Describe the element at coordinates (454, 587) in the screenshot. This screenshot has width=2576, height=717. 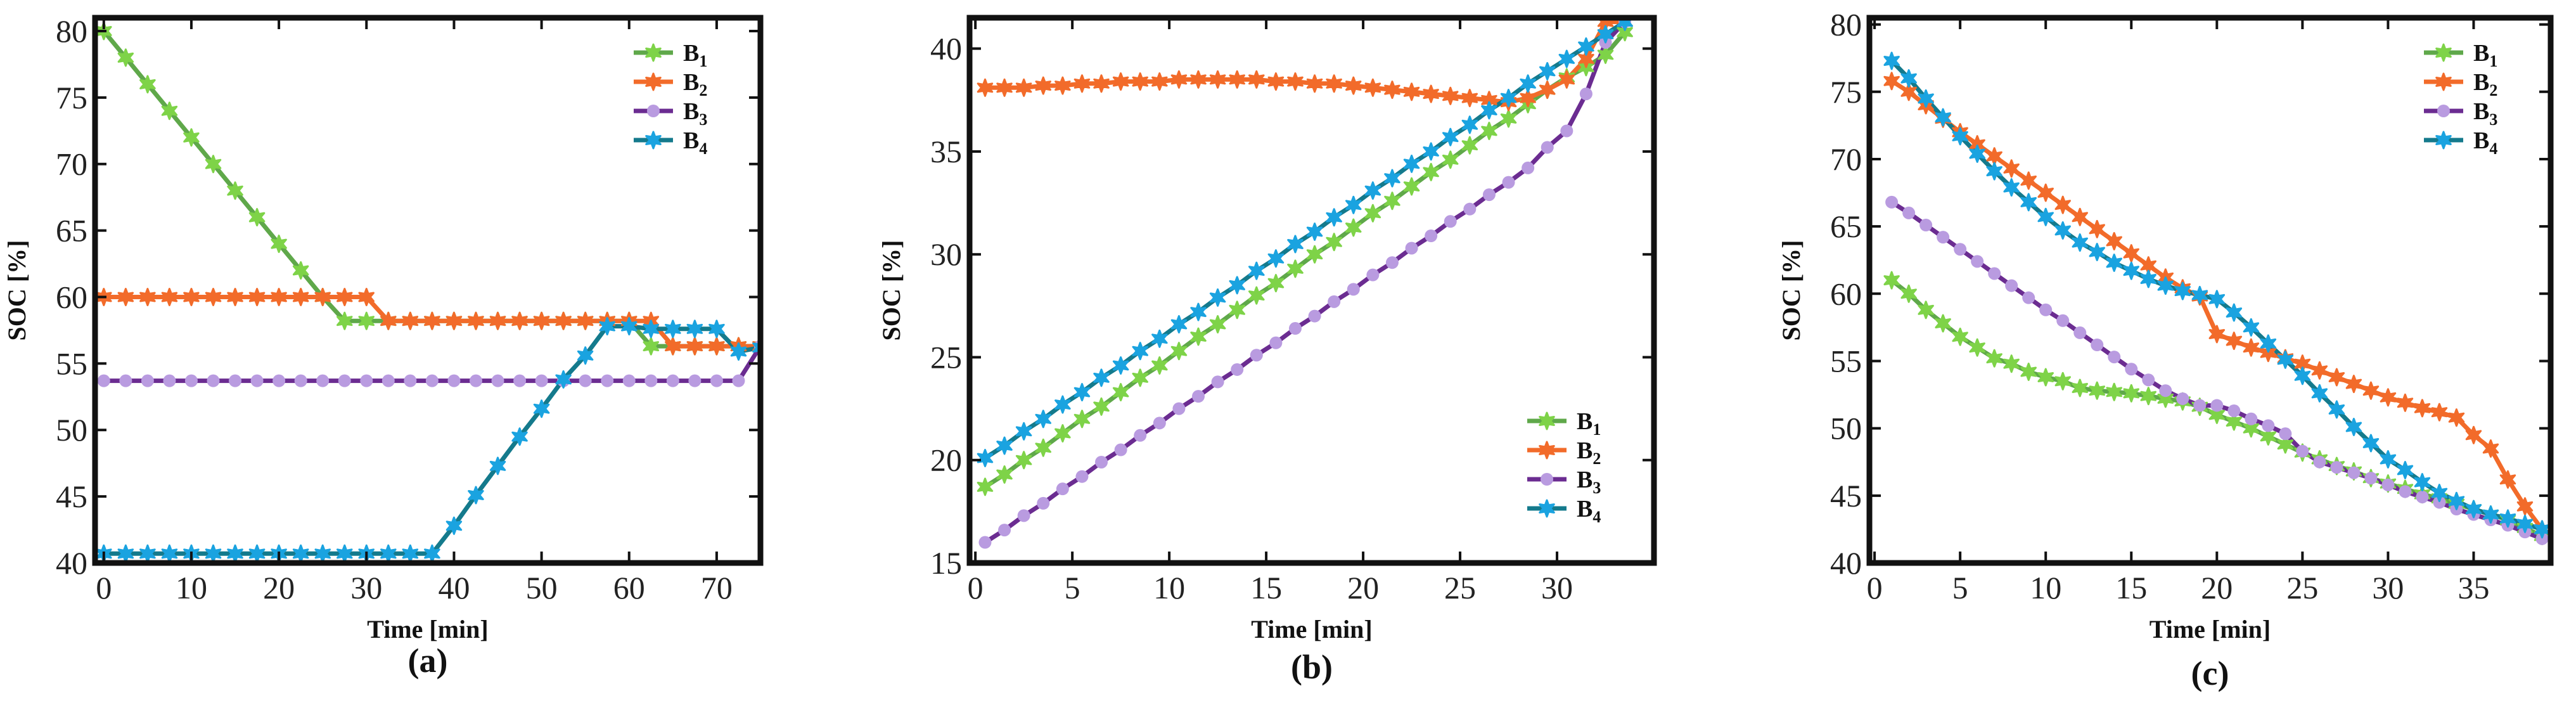
I see `x-tick-label: 40` at that location.